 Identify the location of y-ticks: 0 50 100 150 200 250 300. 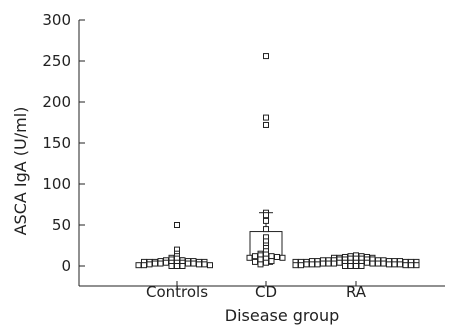
(63, 143).